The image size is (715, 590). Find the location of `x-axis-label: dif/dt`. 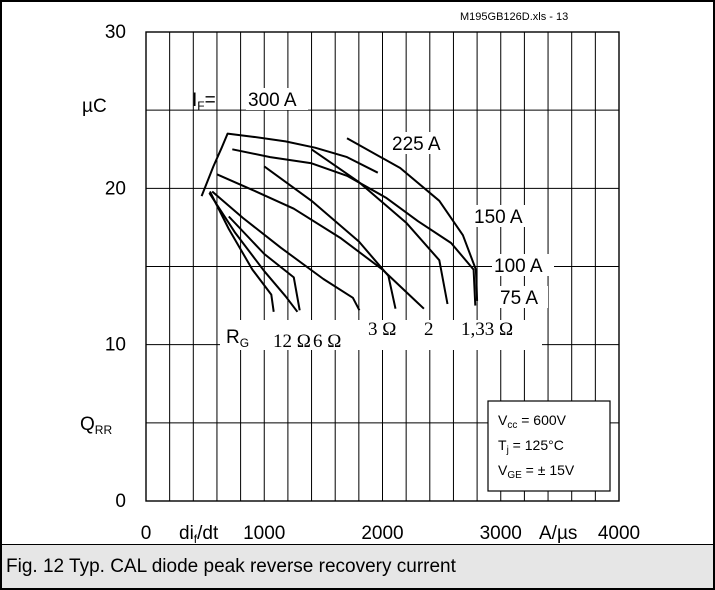

x-axis-label: dif/dt is located at coordinates (199, 533).